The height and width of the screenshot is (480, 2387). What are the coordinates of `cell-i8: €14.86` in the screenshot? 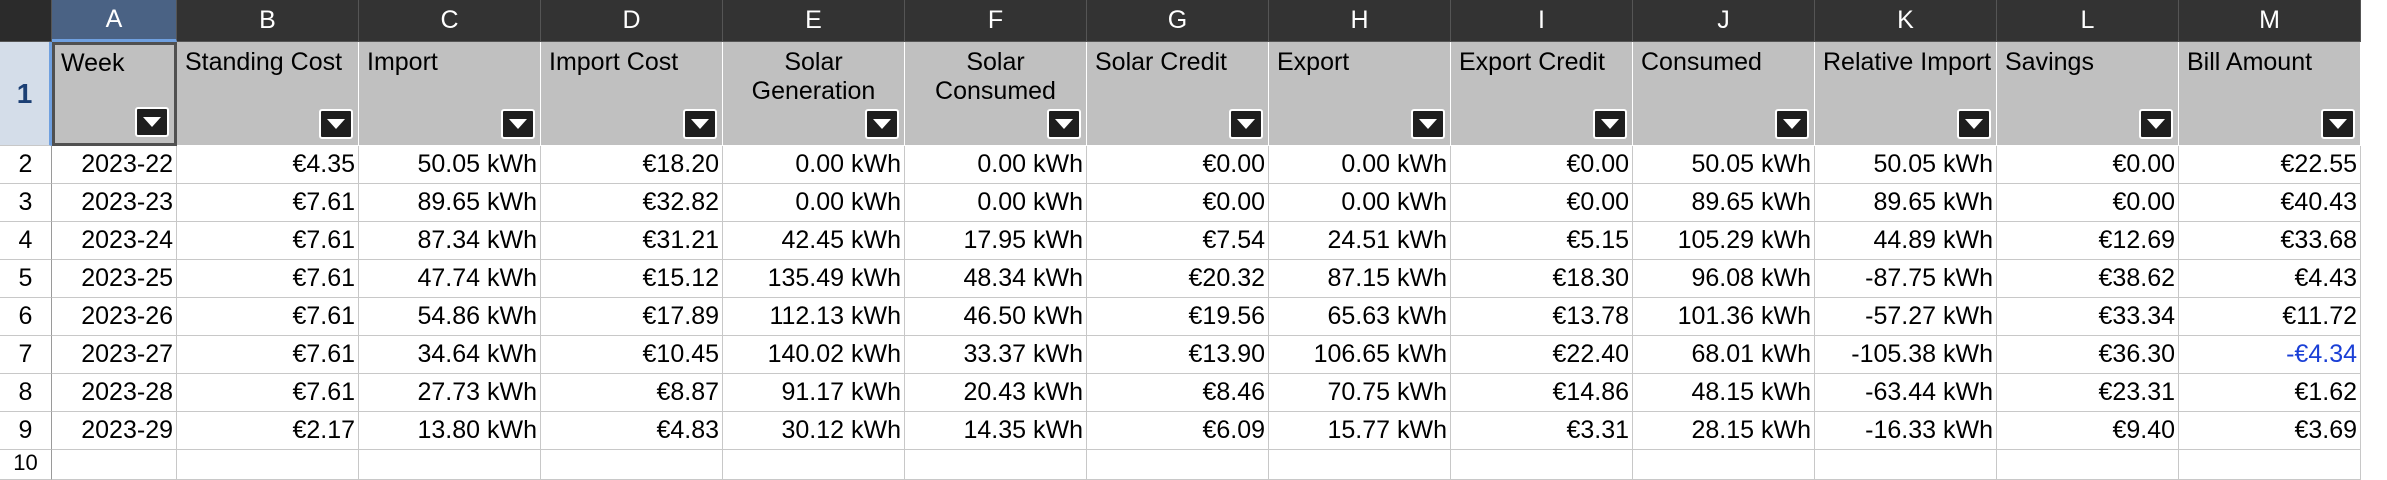 It's located at (1542, 393).